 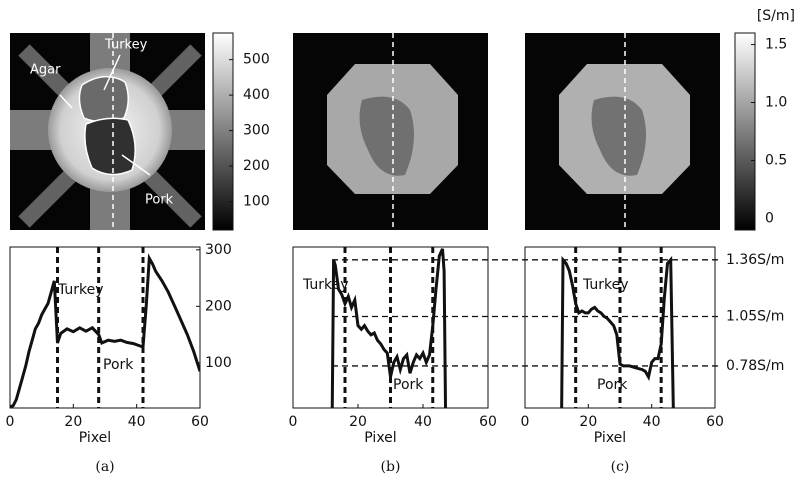 I want to click on y-tick-label: 100, so click(x=218, y=363).